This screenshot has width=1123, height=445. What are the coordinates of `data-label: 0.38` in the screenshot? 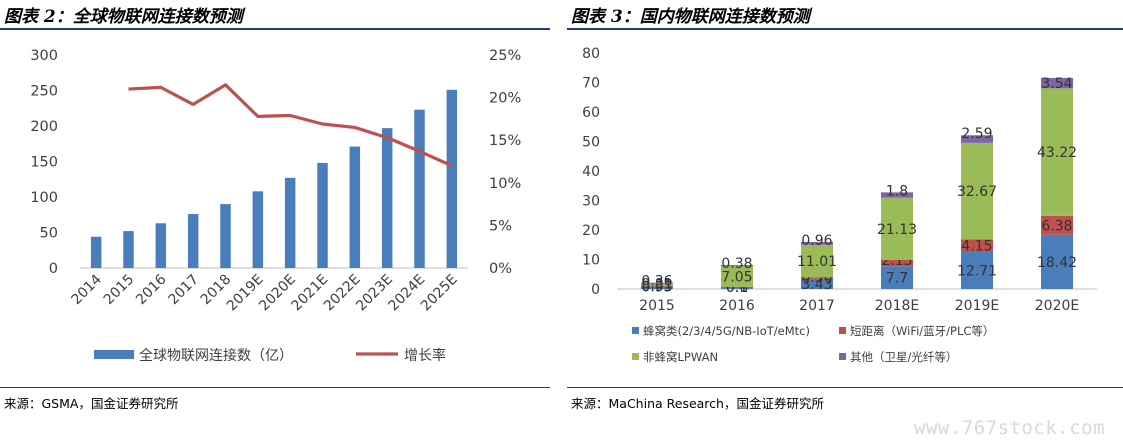 It's located at (736, 264).